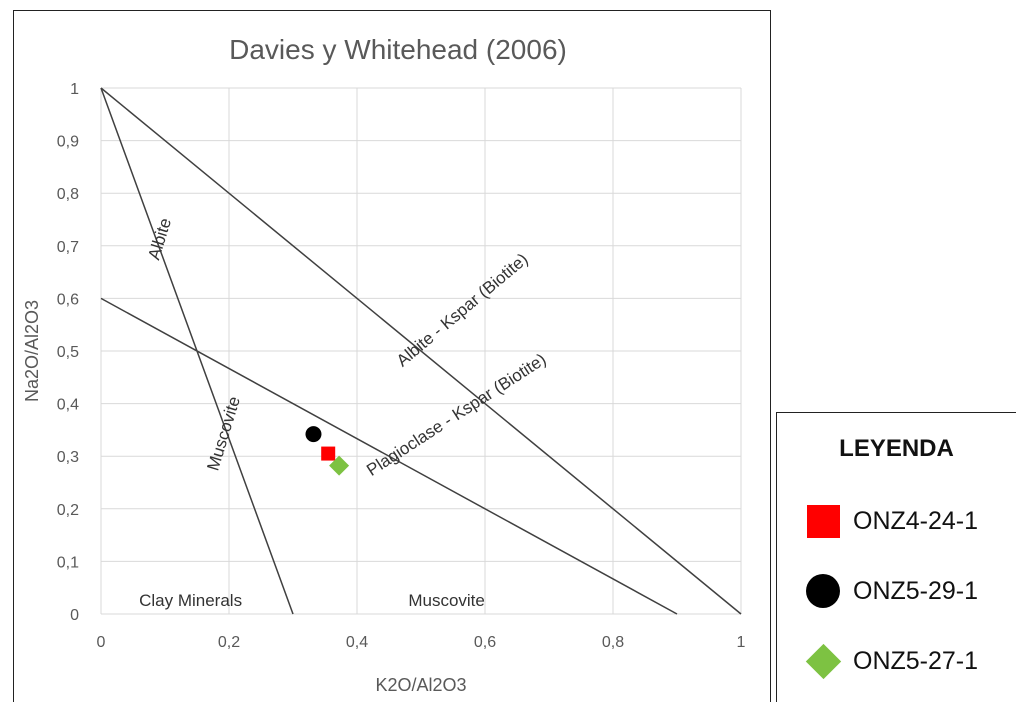  I want to click on chart-title: Davies y Whitehead (2006), so click(398, 49).